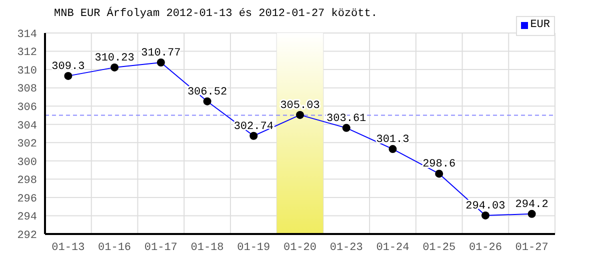  I want to click on y-tick-label: 312, so click(27, 53).